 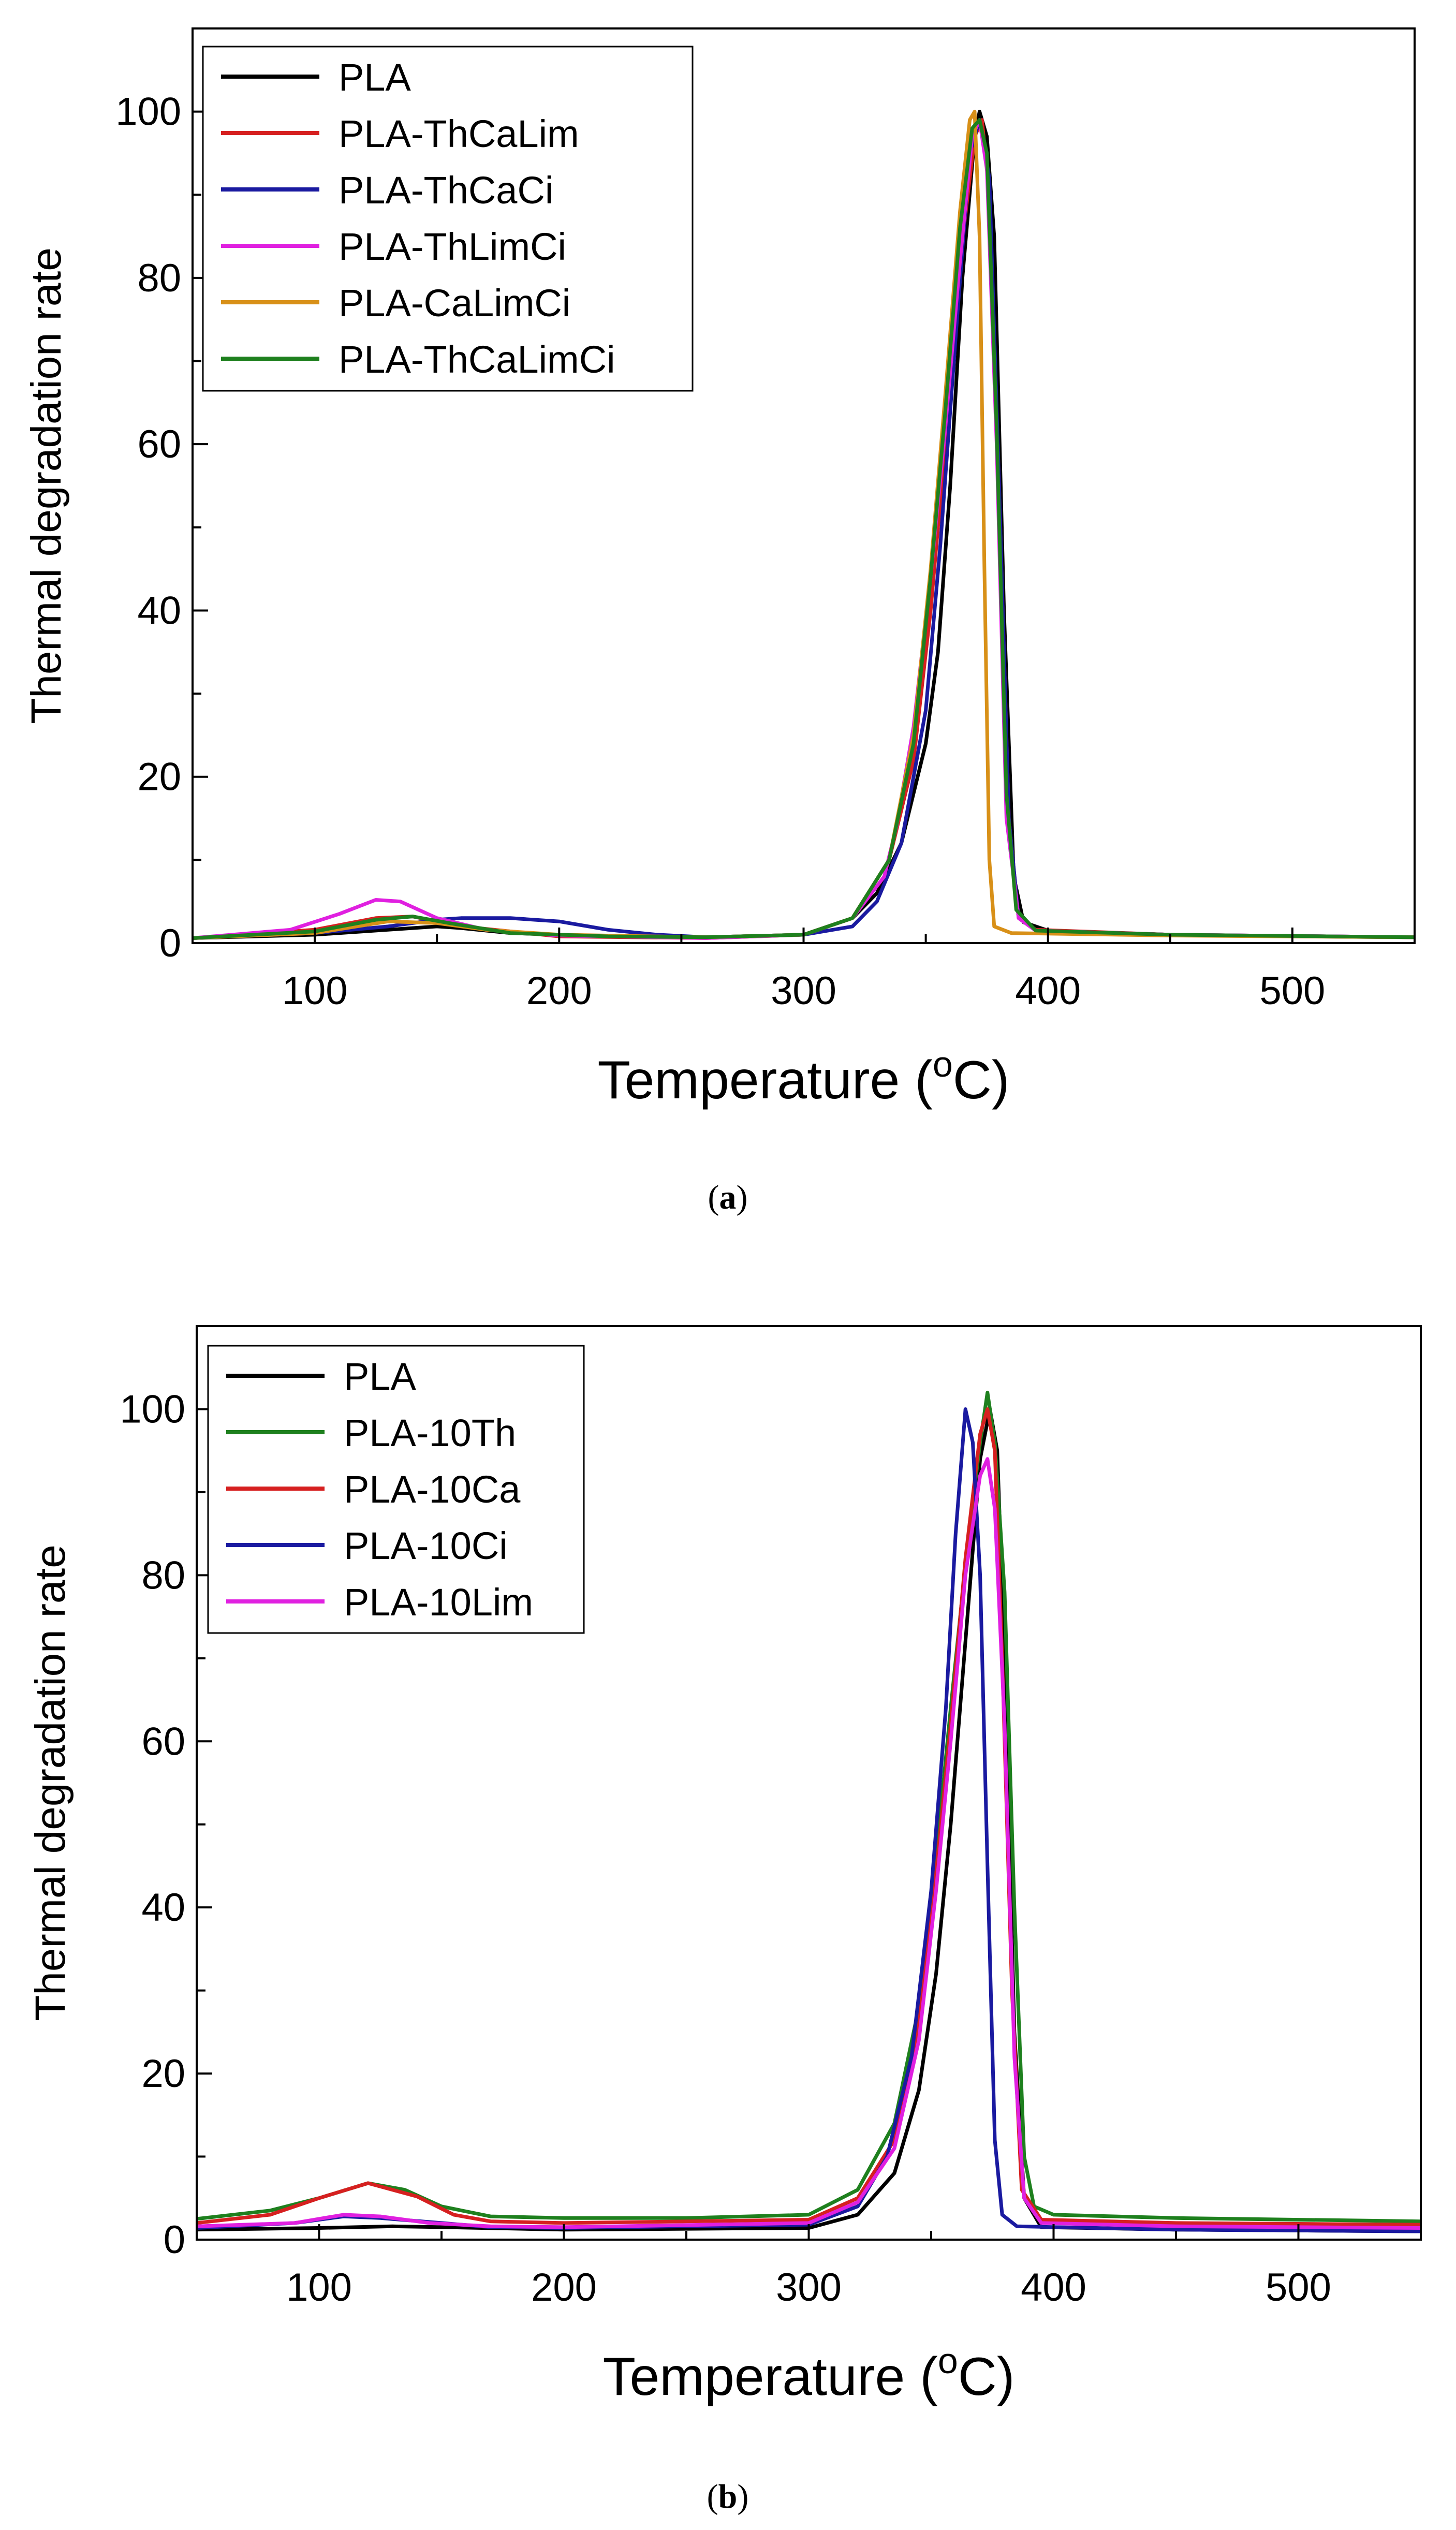 What do you see at coordinates (803, 1077) in the screenshot?
I see `x-axis-label-a: Temperature (oC)` at bounding box center [803, 1077].